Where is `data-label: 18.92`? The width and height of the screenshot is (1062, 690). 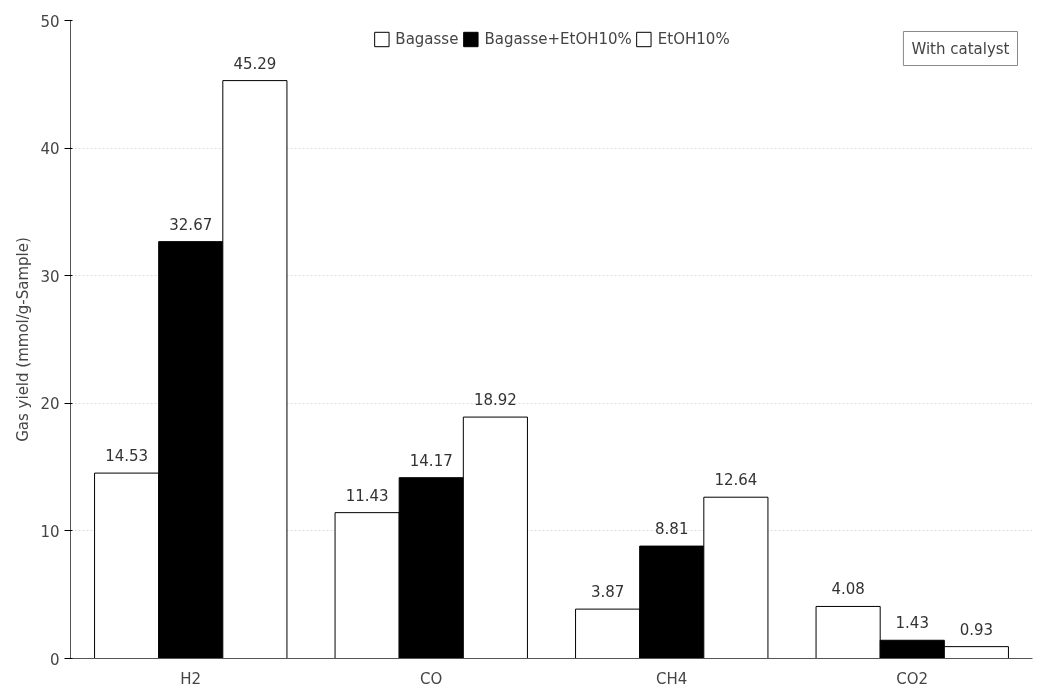 data-label: 18.92 is located at coordinates (495, 400).